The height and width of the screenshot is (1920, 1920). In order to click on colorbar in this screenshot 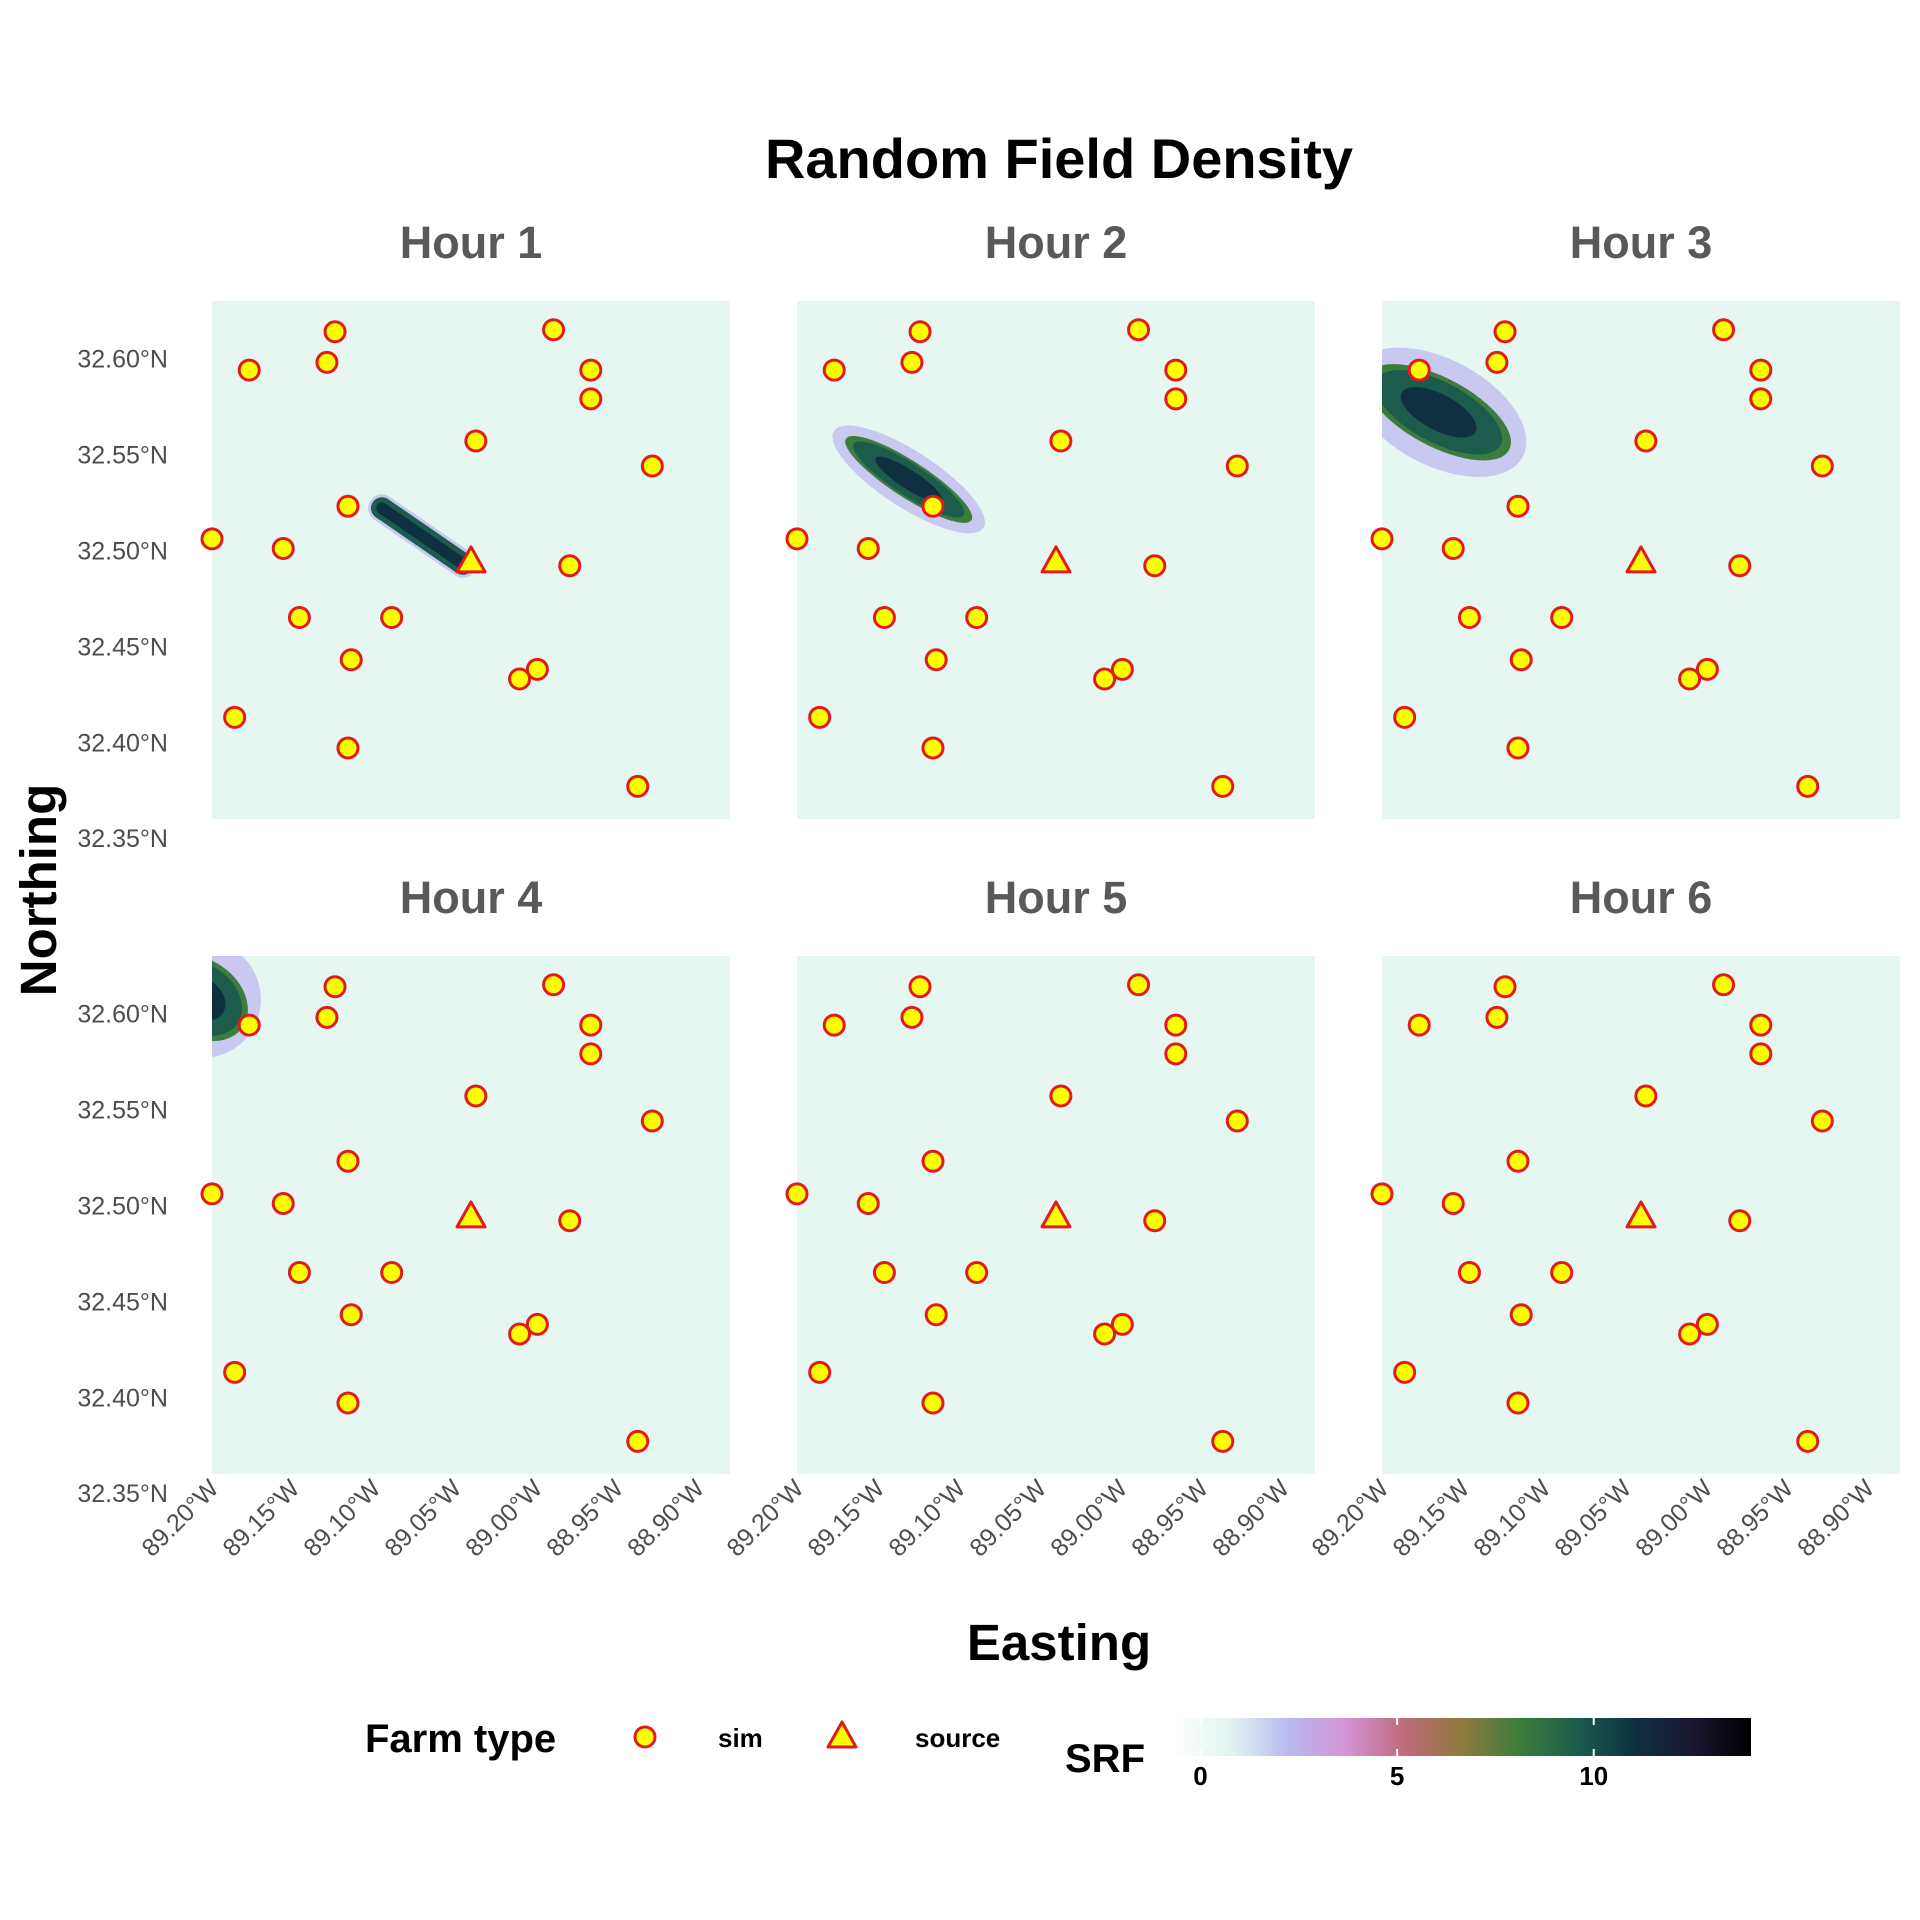, I will do `click(1462, 1737)`.